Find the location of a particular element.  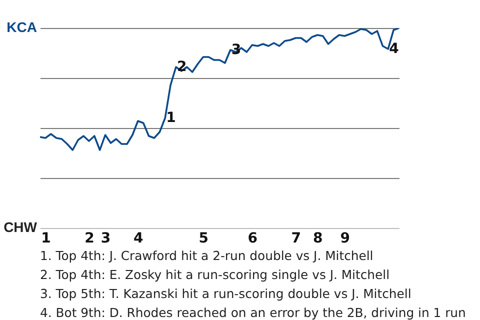

x-tick-label: 2 is located at coordinates (89, 238).